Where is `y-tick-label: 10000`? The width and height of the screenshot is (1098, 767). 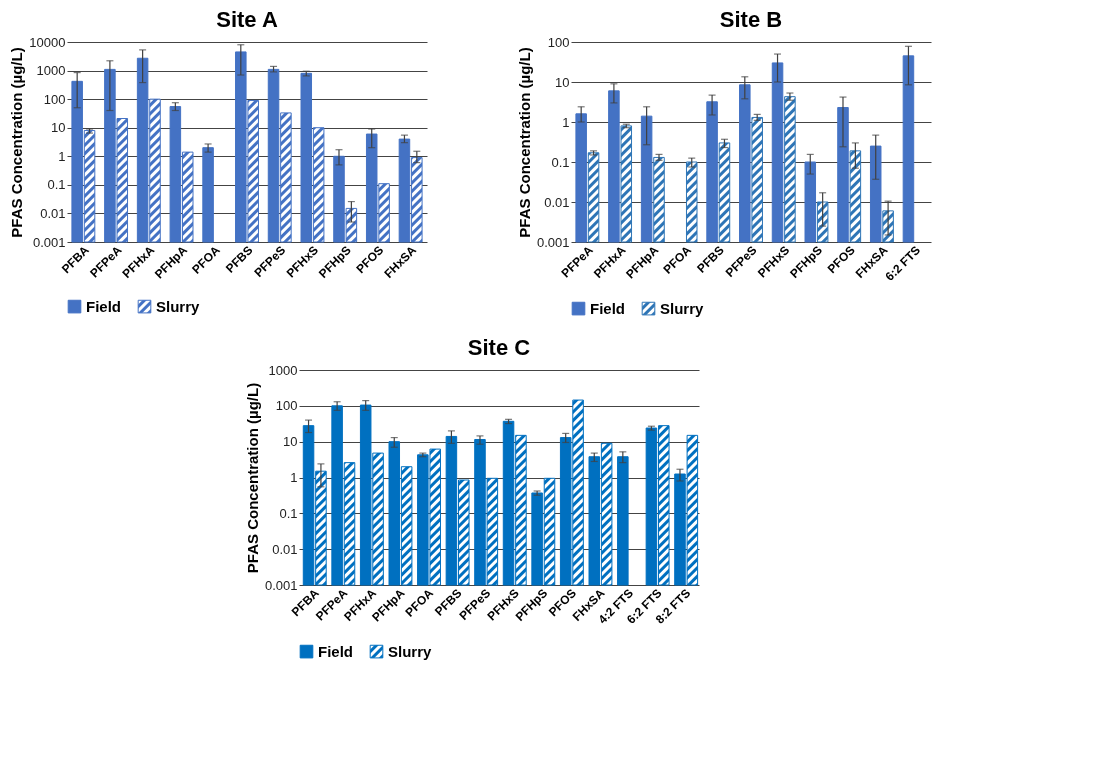 y-tick-label: 10000 is located at coordinates (47, 42).